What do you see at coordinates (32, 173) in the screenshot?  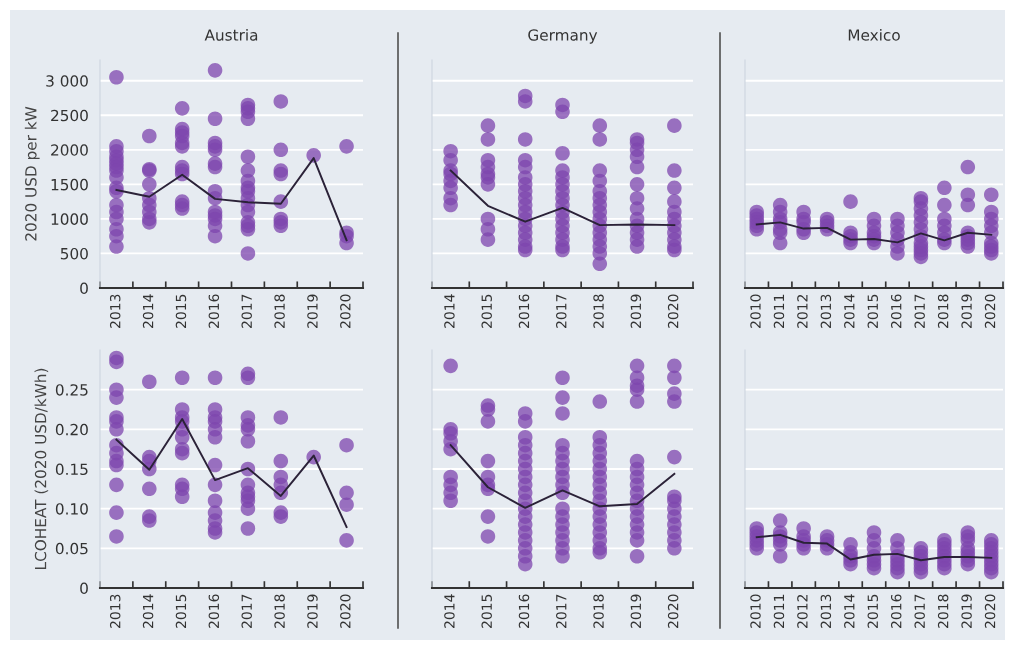 I see `y-axis-title: 2020 USD per kW` at bounding box center [32, 173].